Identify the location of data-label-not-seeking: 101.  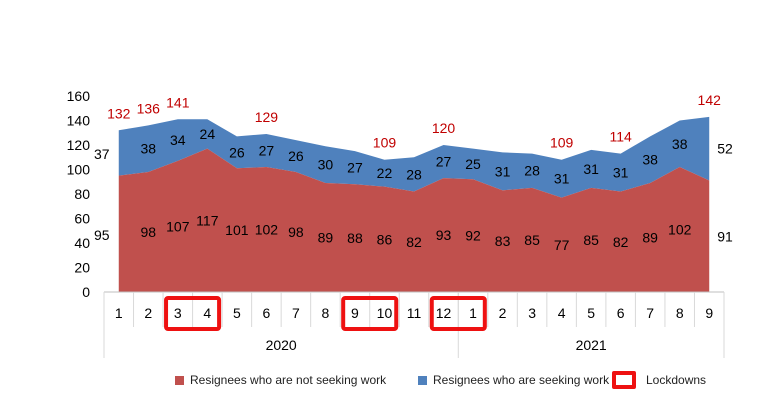
(237, 230).